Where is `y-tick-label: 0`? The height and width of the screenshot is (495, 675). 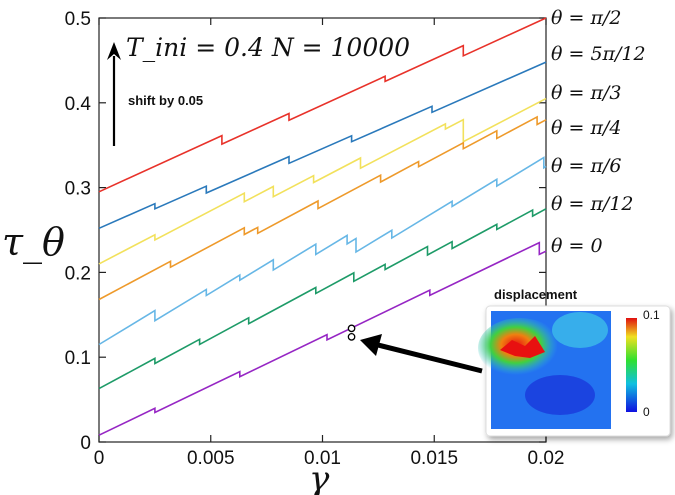 y-tick-label: 0 is located at coordinates (85, 443).